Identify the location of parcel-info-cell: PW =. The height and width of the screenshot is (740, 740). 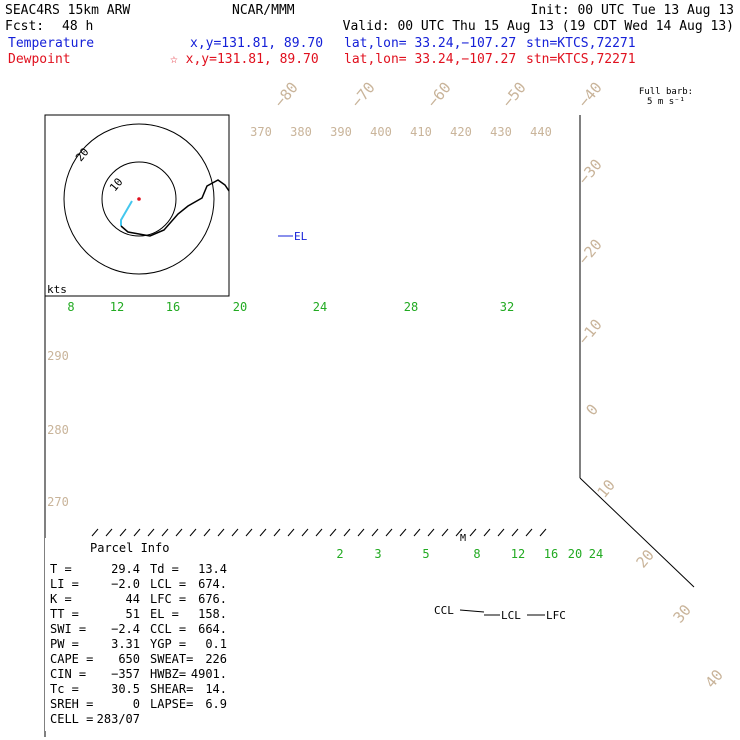
(64, 644).